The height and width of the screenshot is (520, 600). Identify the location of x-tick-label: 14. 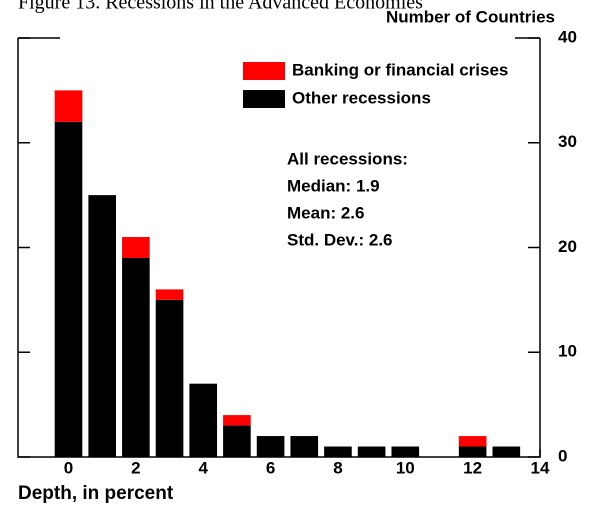
(540, 467).